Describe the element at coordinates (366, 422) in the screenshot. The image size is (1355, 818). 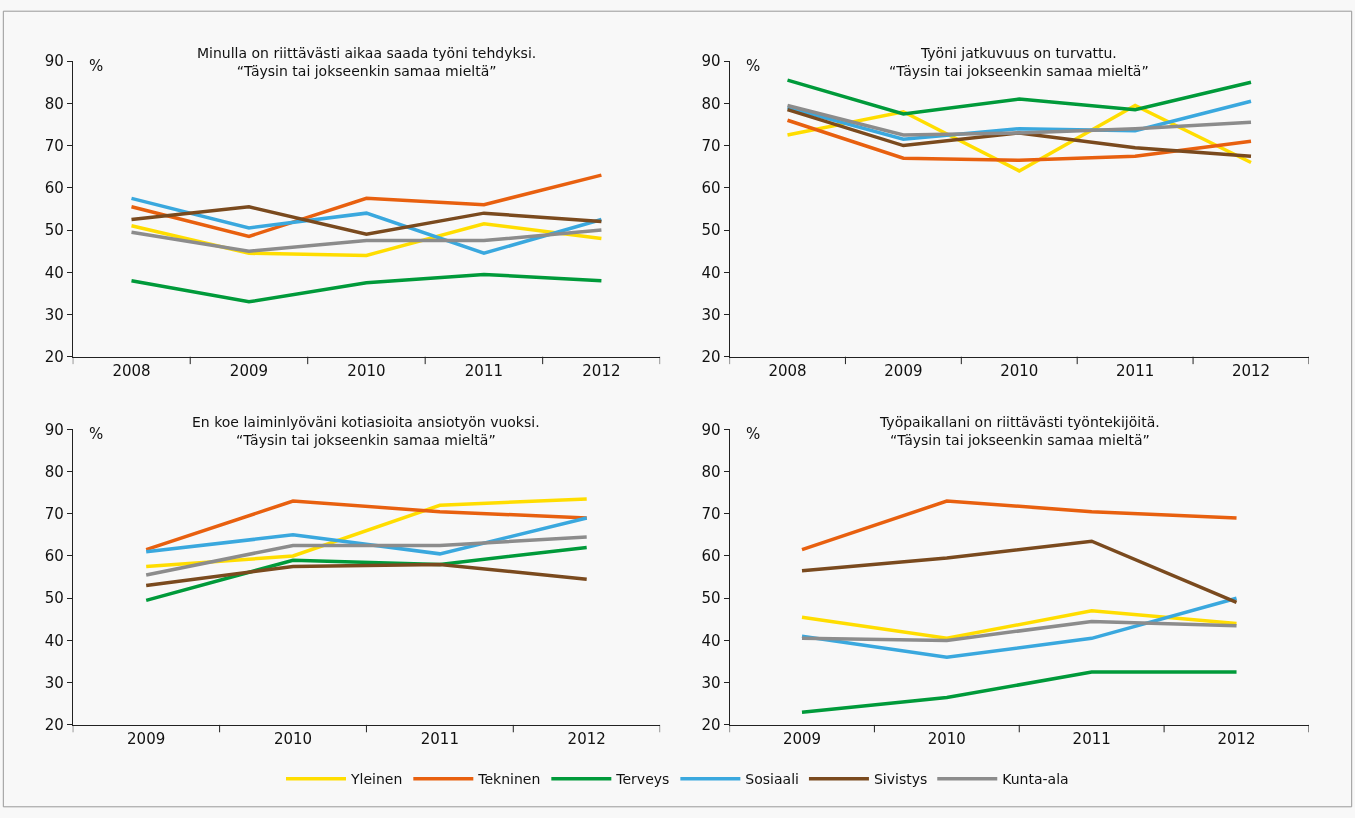
I see `chart-title: En koe laiminlyöväni kotiasioita ansiotyön vuoksi.` at that location.